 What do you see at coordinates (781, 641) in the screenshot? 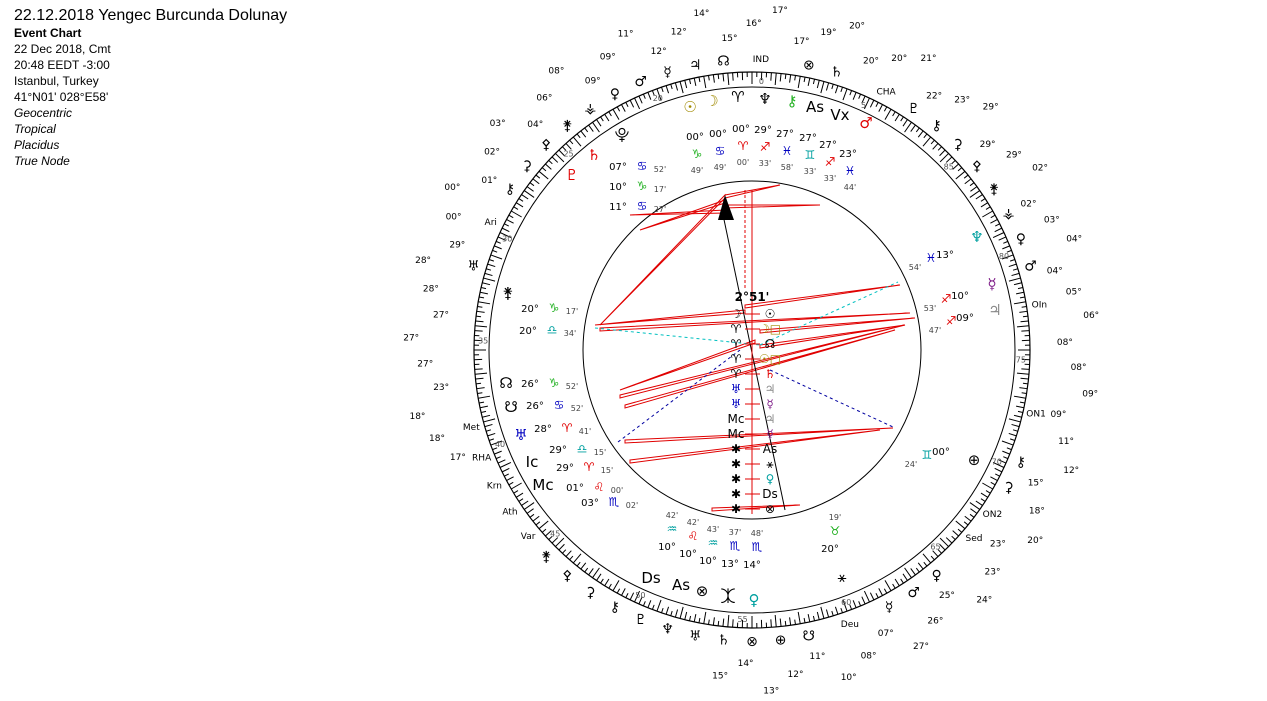
I see `outer-ring-glyph: ⊕` at bounding box center [781, 641].